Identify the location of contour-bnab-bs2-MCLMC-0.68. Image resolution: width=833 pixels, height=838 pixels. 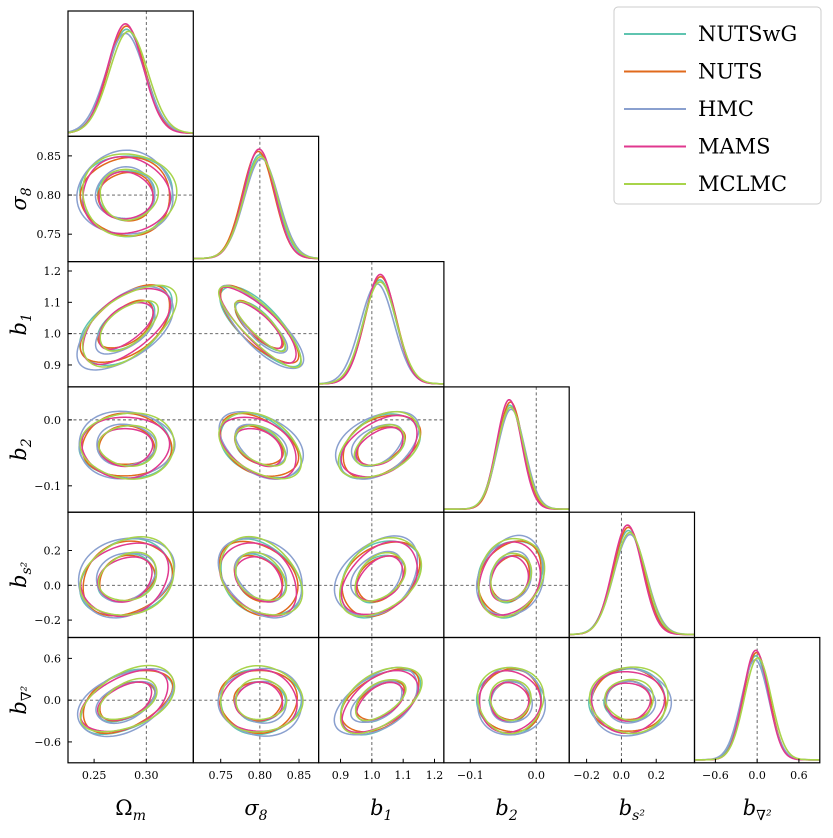
(629, 700).